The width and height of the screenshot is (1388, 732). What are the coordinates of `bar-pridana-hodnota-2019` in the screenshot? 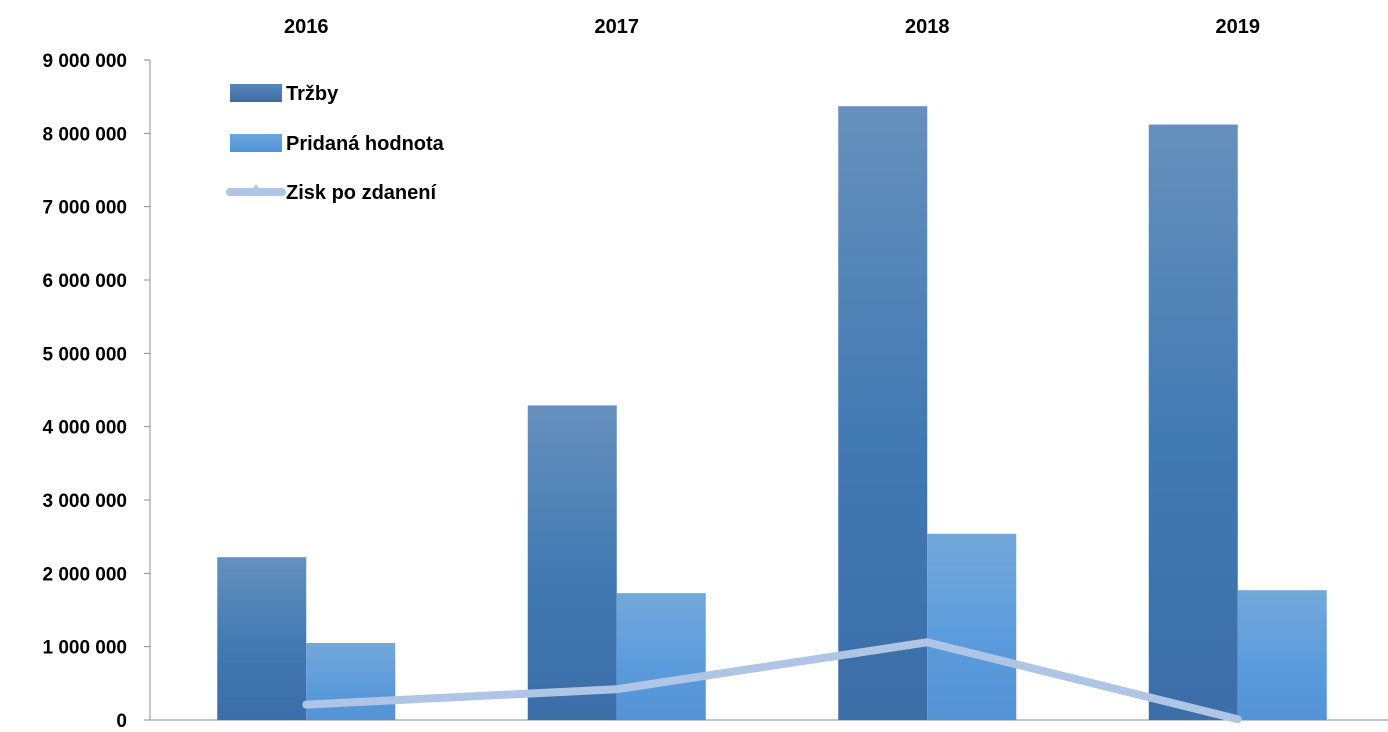 It's located at (1282, 655).